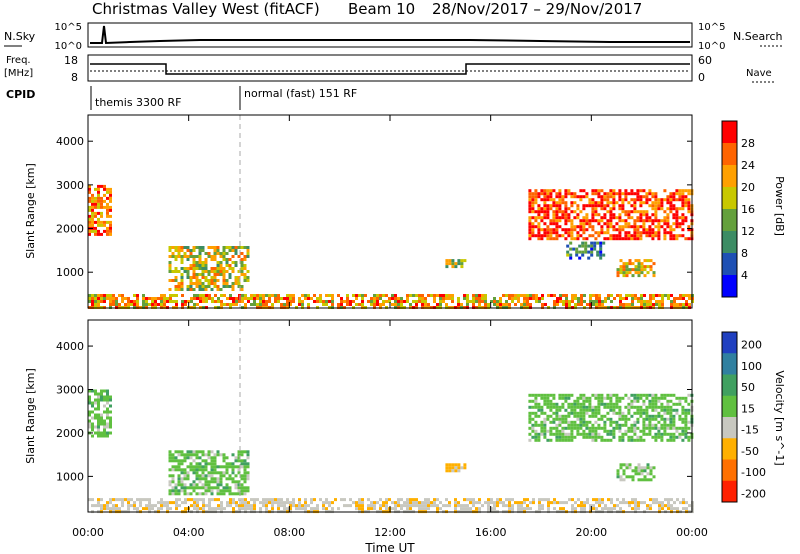  What do you see at coordinates (729, 242) in the screenshot?
I see `power-colorbar-segment` at bounding box center [729, 242].